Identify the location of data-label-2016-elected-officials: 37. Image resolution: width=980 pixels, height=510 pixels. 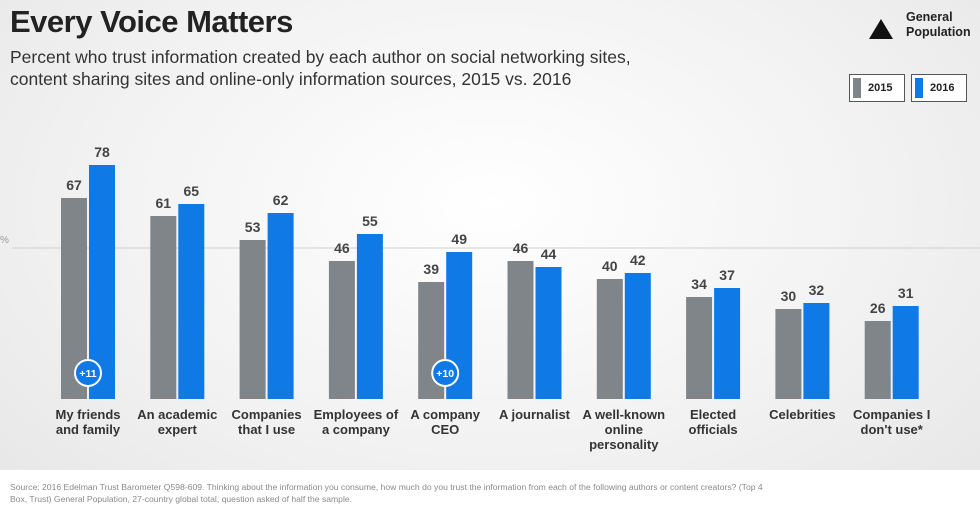
(727, 275).